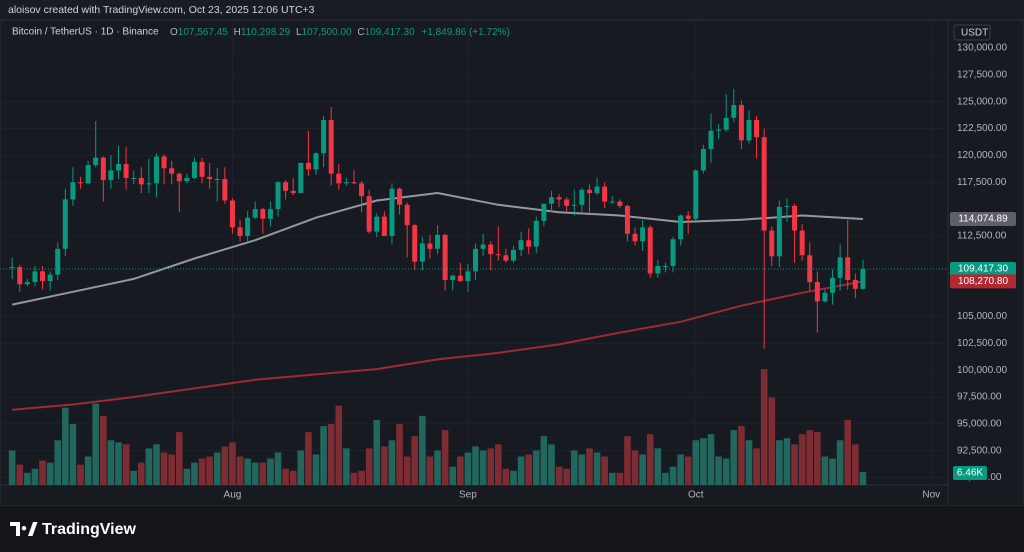 Image resolution: width=1024 pixels, height=552 pixels. What do you see at coordinates (85, 32) in the screenshot?
I see `legend-symbol: Bitcoin / TetherUS · 1D · Binance` at bounding box center [85, 32].